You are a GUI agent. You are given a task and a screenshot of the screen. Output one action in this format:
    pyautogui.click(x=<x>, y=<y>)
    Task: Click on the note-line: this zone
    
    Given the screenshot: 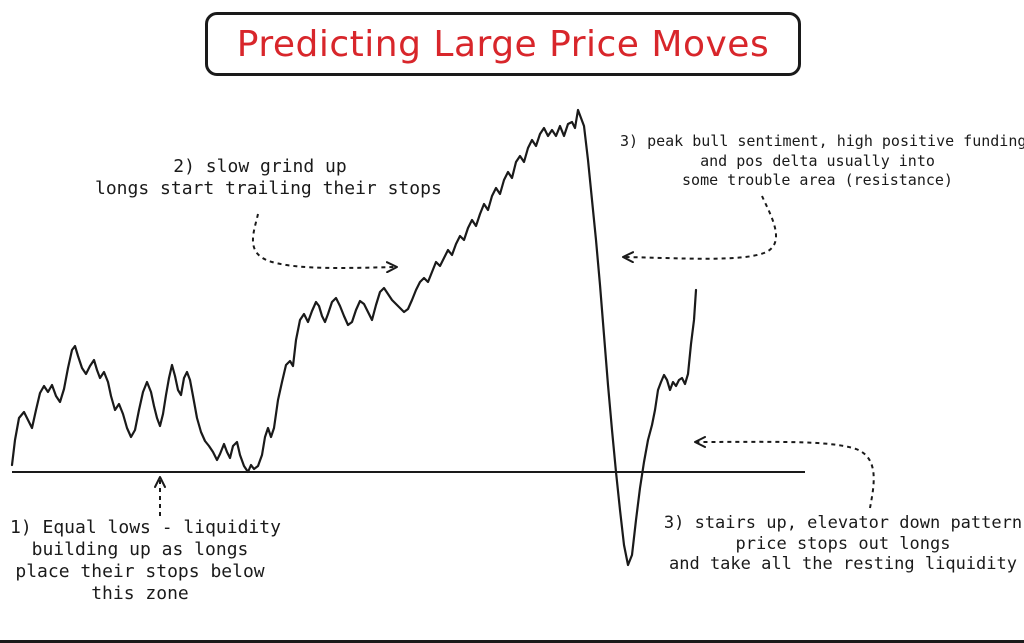 What is the action you would take?
    pyautogui.click(x=140, y=593)
    